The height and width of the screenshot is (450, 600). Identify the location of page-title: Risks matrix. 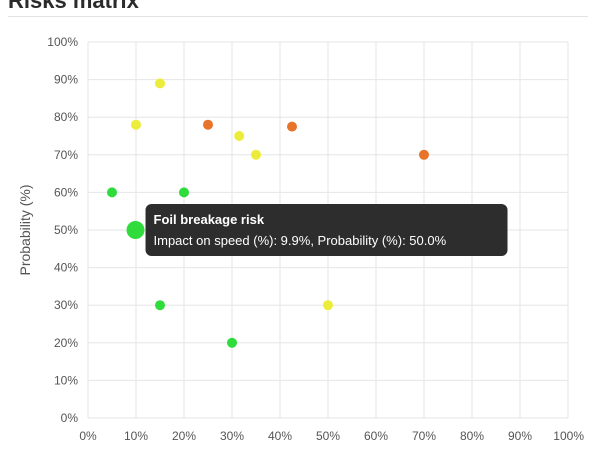
(73, 6).